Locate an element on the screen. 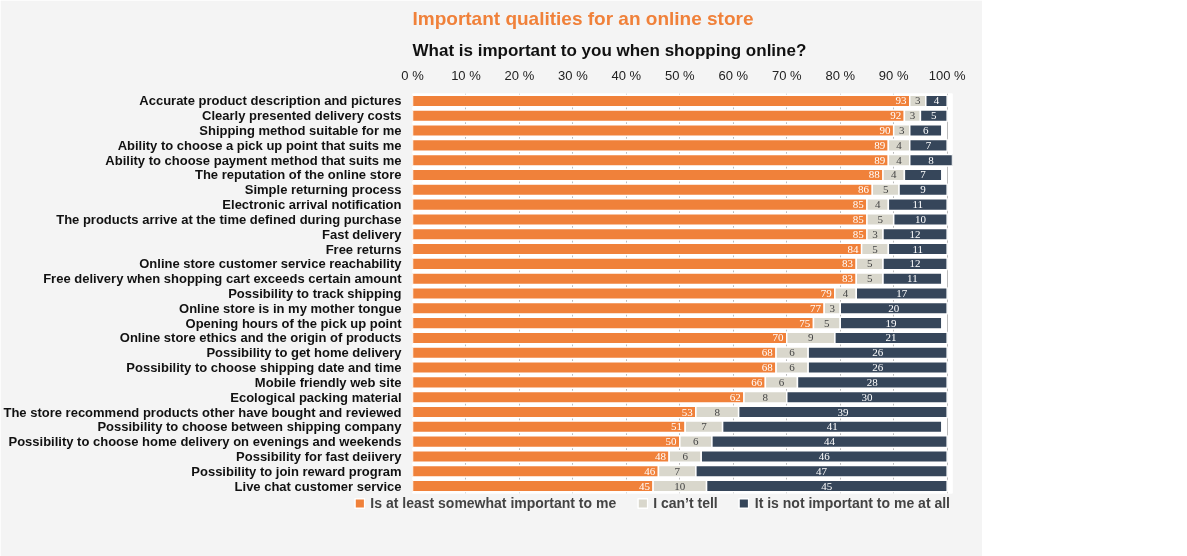 Image resolution: width=1187 pixels, height=556 pixels. data-label: 17 is located at coordinates (902, 293).